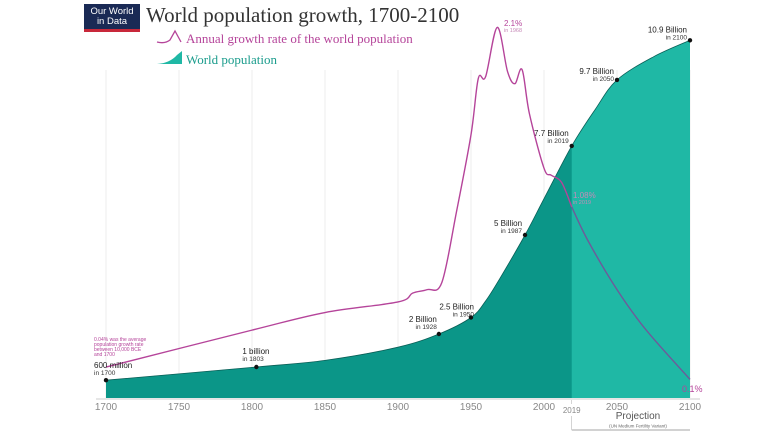 This screenshot has width=768, height=432. Describe the element at coordinates (677, 37) in the screenshot. I see `population-sublabel: in 2100` at that location.